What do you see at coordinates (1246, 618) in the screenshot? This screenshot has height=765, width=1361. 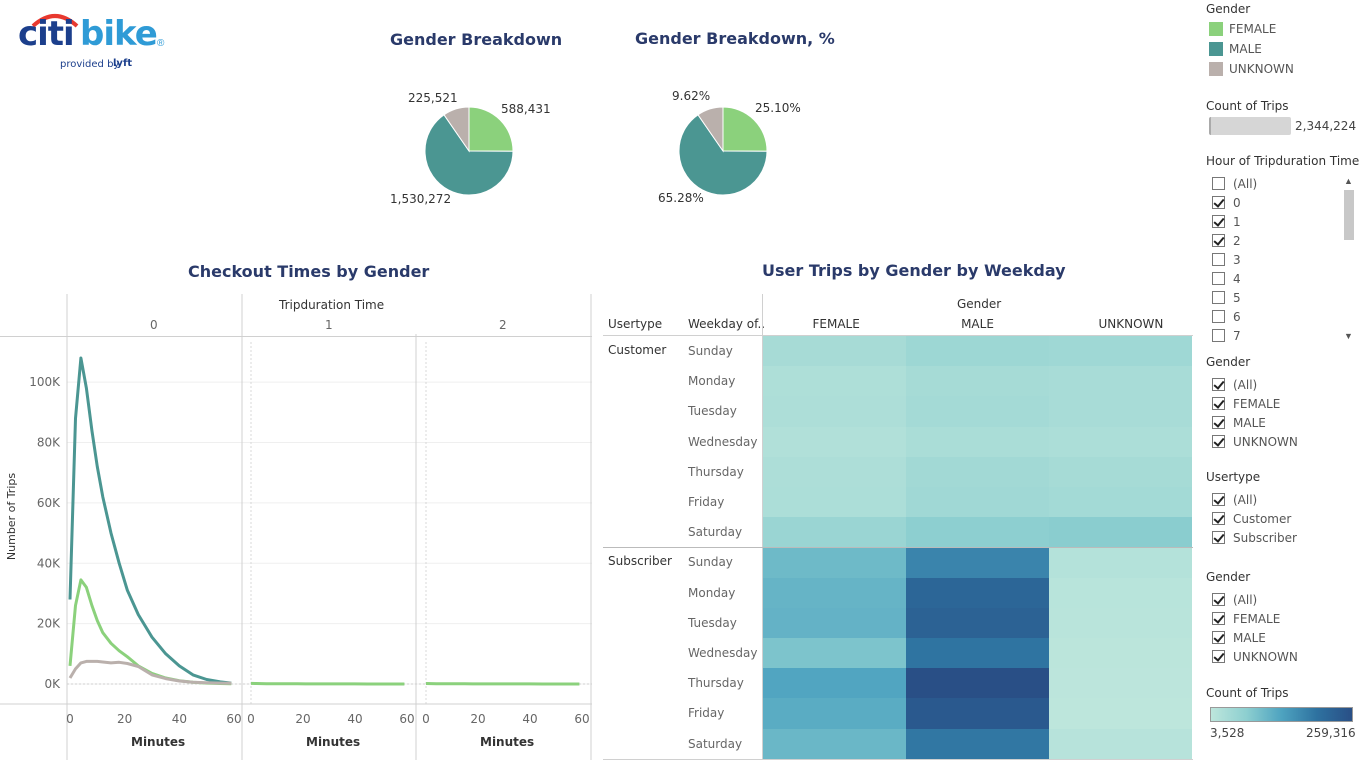 I see `gender-filter2-option: FEMALE` at bounding box center [1246, 618].